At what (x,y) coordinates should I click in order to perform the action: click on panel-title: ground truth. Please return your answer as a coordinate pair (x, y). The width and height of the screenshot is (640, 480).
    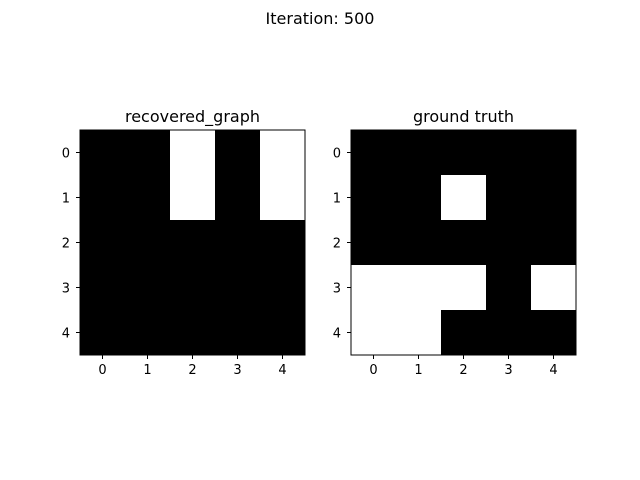
    Looking at the image, I should click on (463, 116).